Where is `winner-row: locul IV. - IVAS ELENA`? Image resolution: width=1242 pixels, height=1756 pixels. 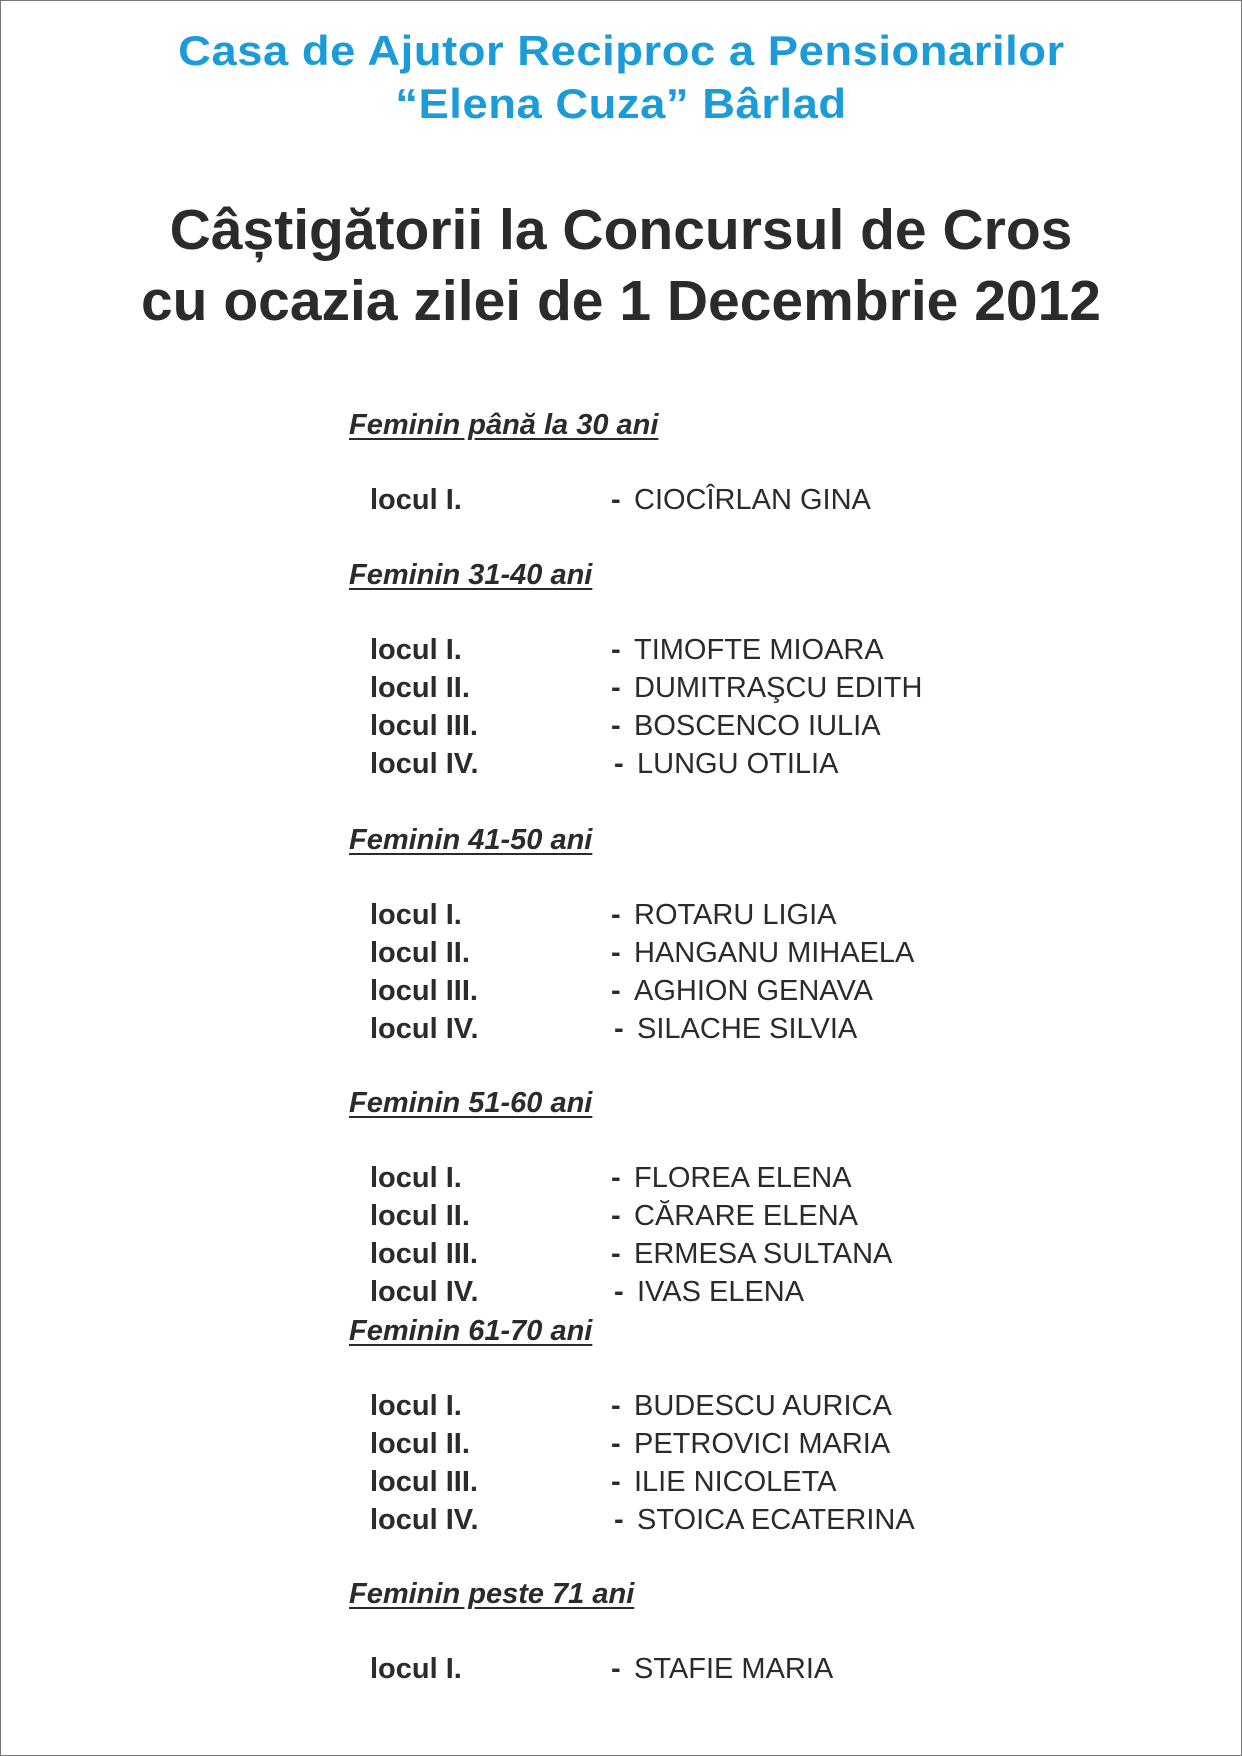 winner-row: locul IV. - IVAS ELENA is located at coordinates (749, 1292).